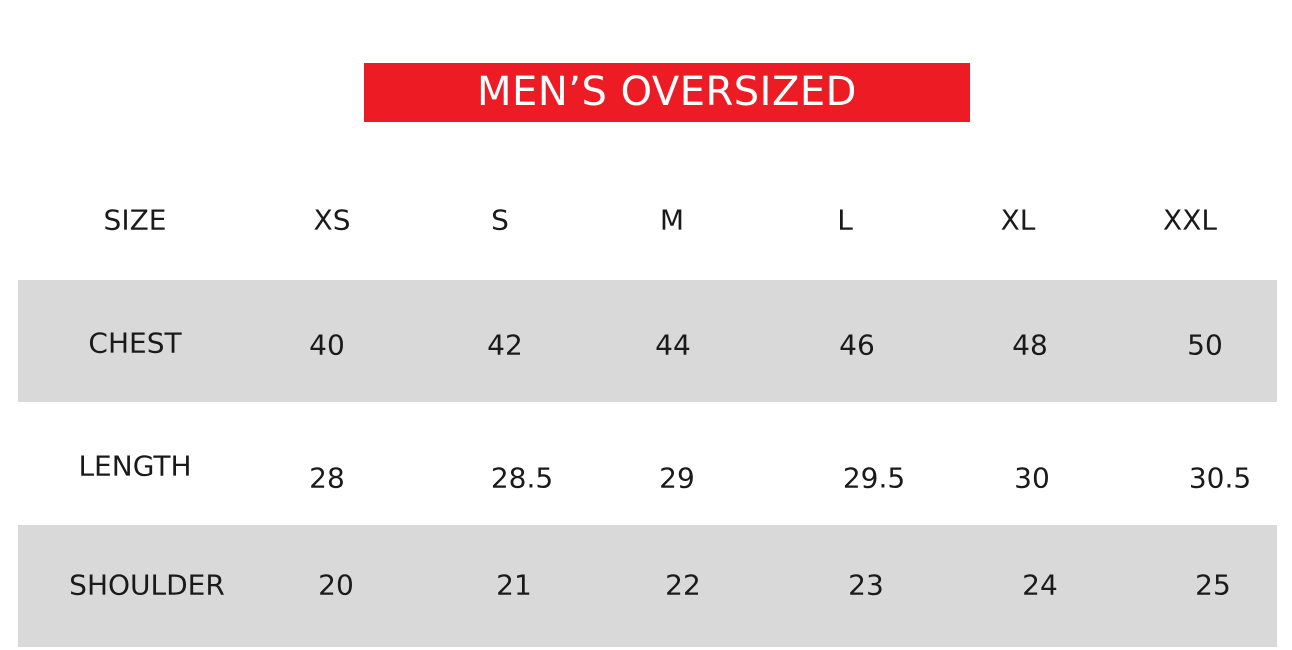  What do you see at coordinates (1213, 585) in the screenshot?
I see `table-cell: 25` at bounding box center [1213, 585].